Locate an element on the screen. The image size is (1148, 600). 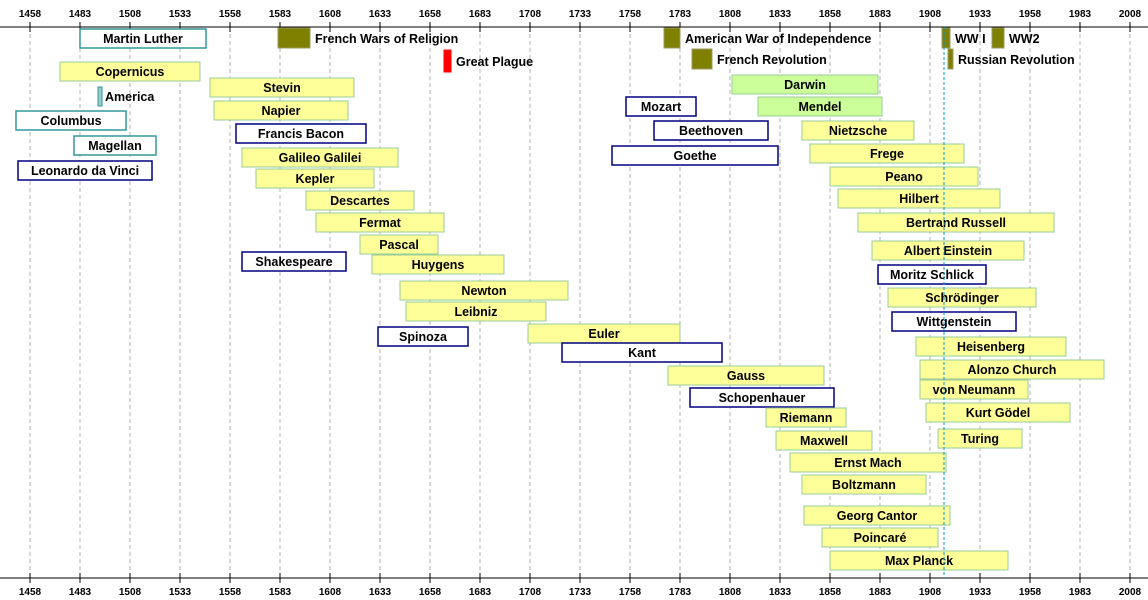
lifespan-label: Goethe is located at coordinates (694, 156).